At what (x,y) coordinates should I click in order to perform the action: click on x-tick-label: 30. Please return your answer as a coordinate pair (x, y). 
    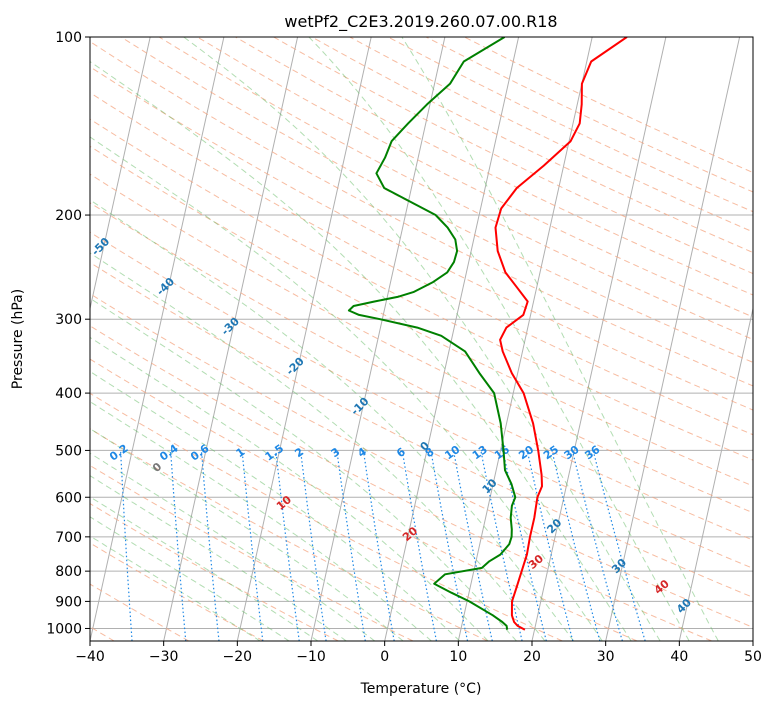
    Looking at the image, I should click on (606, 657).